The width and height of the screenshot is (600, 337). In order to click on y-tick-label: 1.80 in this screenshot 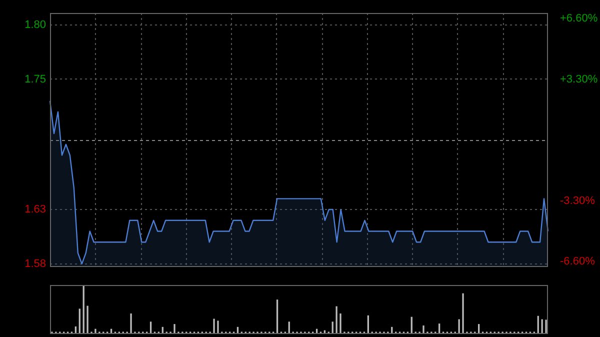, I will do `click(35, 24)`.